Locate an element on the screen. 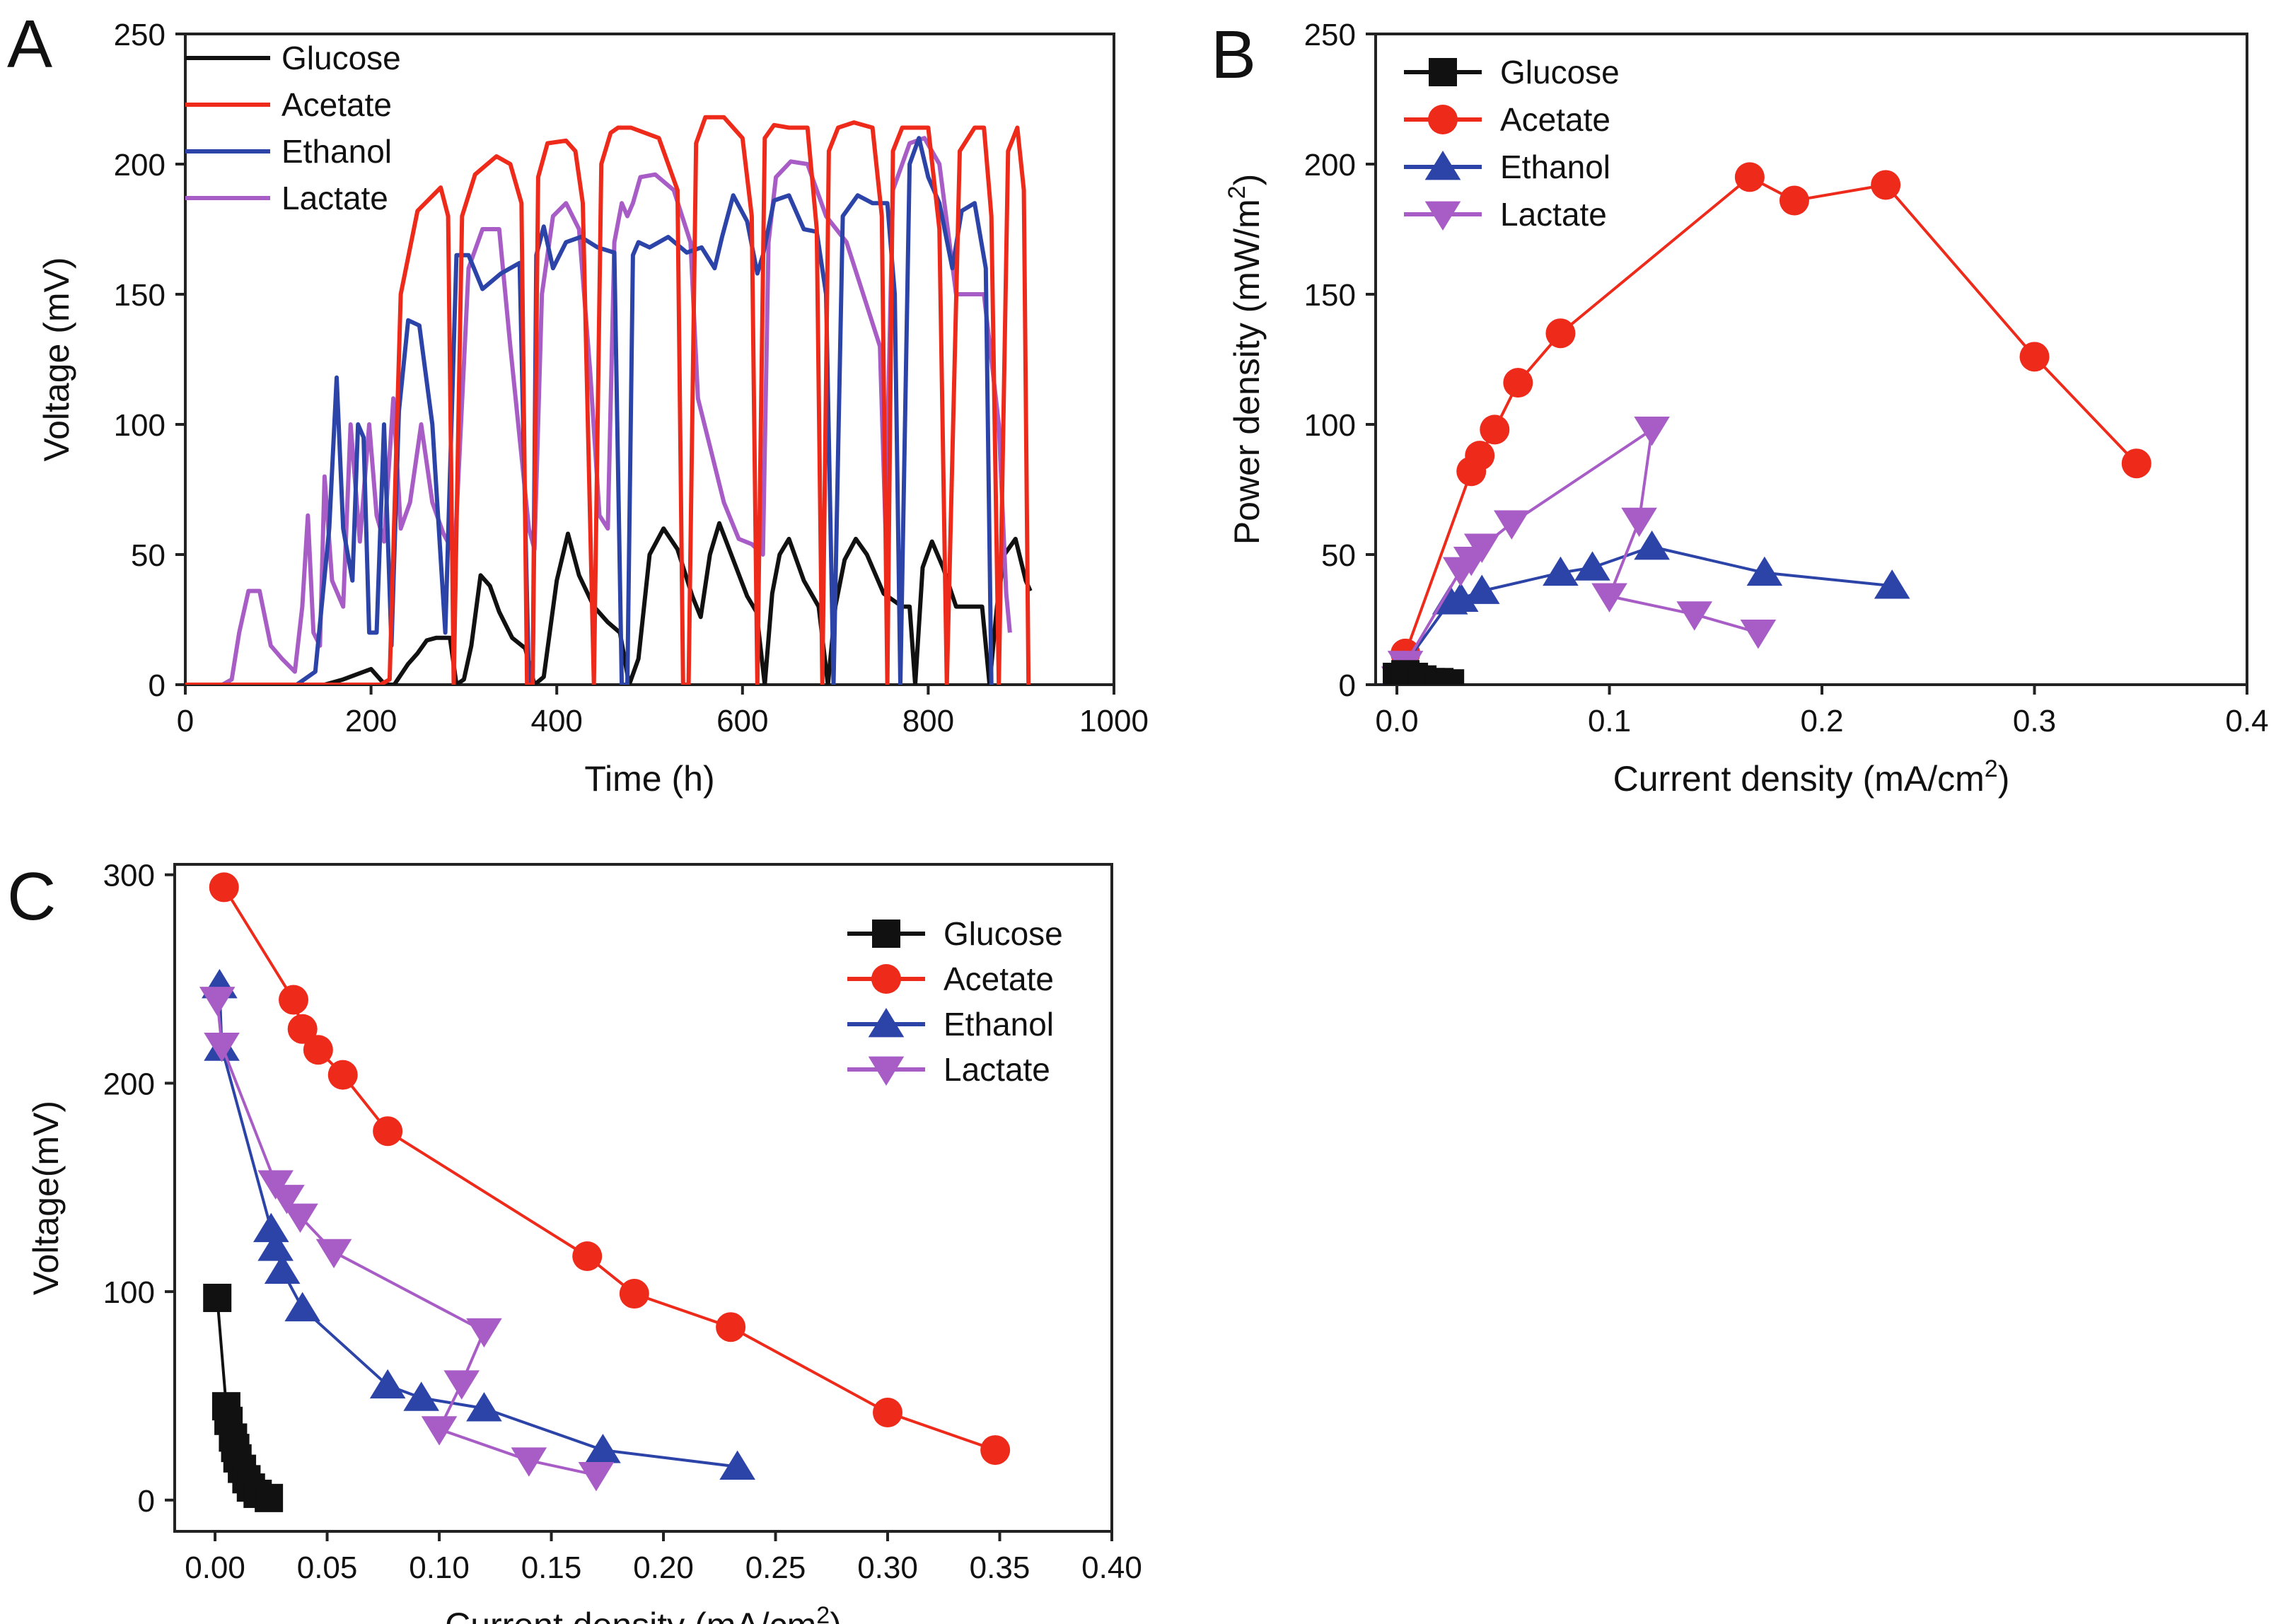 This screenshot has width=2276, height=1624. series-glucose is located at coordinates (243, 1397).